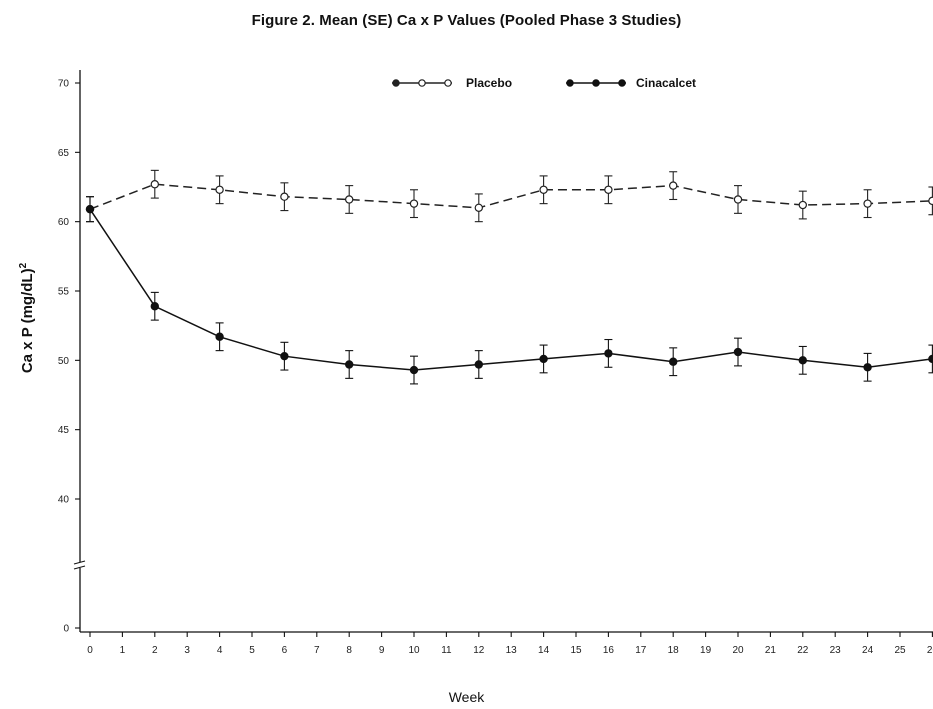 The width and height of the screenshot is (933, 709). Describe the element at coordinates (631, 83) in the screenshot. I see `legend-item-cinacalcet: Cinacalcet` at that location.